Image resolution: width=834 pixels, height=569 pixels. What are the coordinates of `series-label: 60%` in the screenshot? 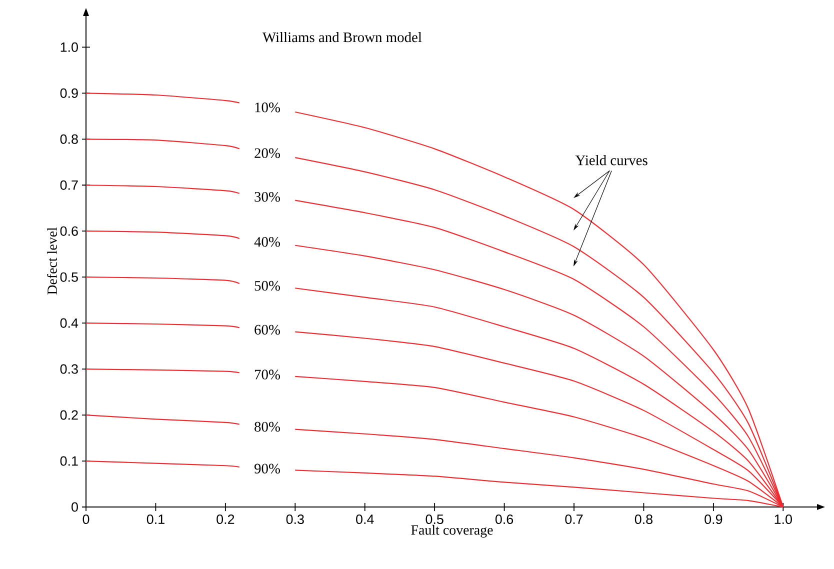 It's located at (267, 329).